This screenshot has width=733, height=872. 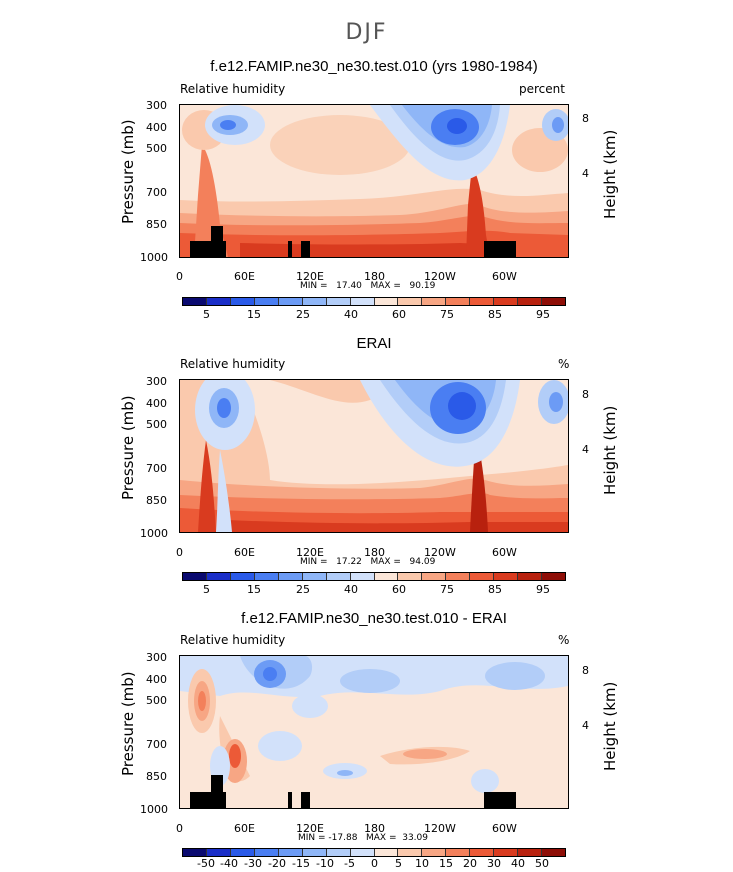 I want to click on panel1-ytick-right: 4, so click(x=585, y=173).